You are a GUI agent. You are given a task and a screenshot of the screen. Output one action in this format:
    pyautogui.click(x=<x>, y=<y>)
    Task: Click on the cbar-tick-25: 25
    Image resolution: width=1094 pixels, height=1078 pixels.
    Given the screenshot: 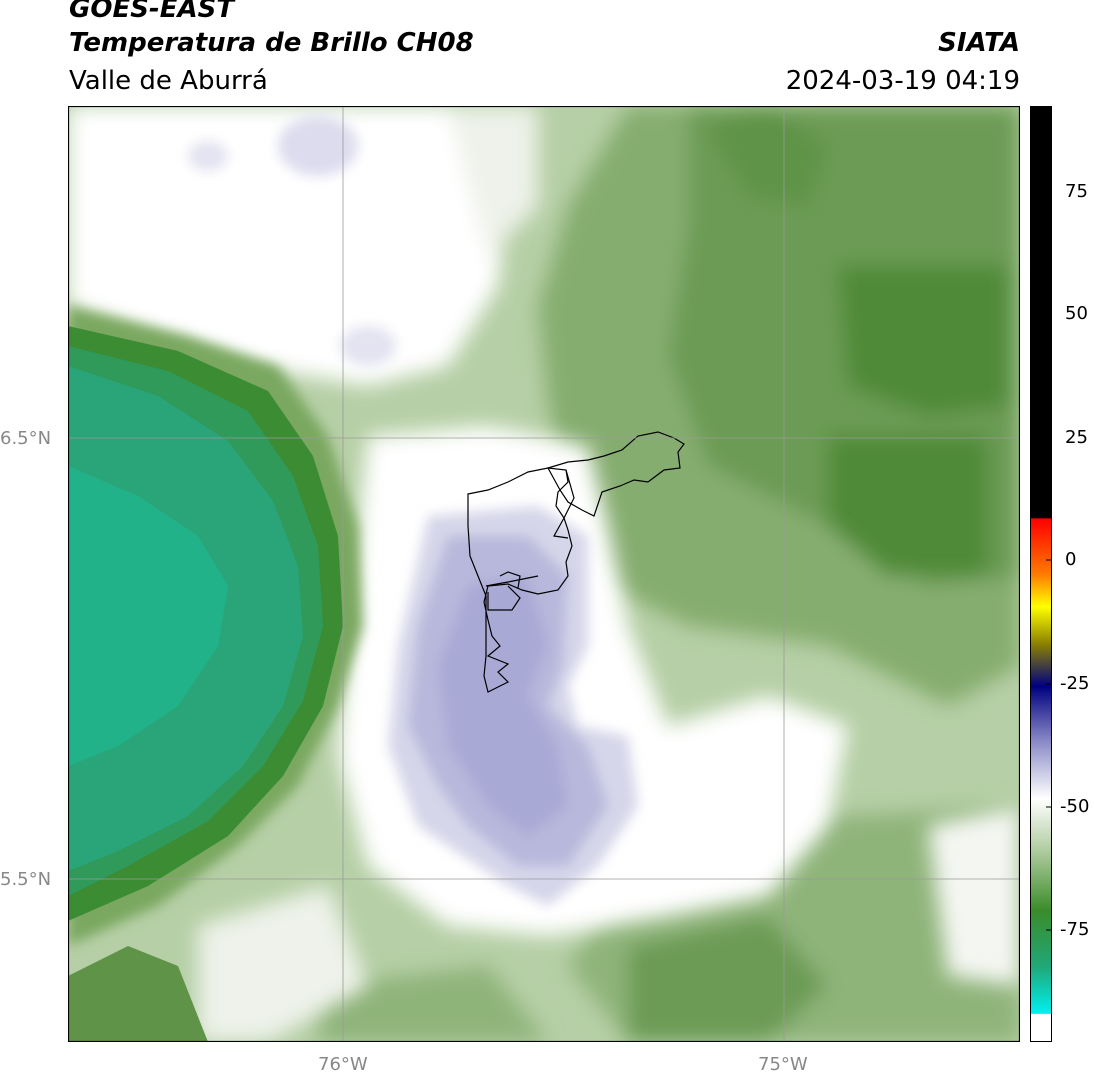 What is the action you would take?
    pyautogui.click(x=1076, y=437)
    